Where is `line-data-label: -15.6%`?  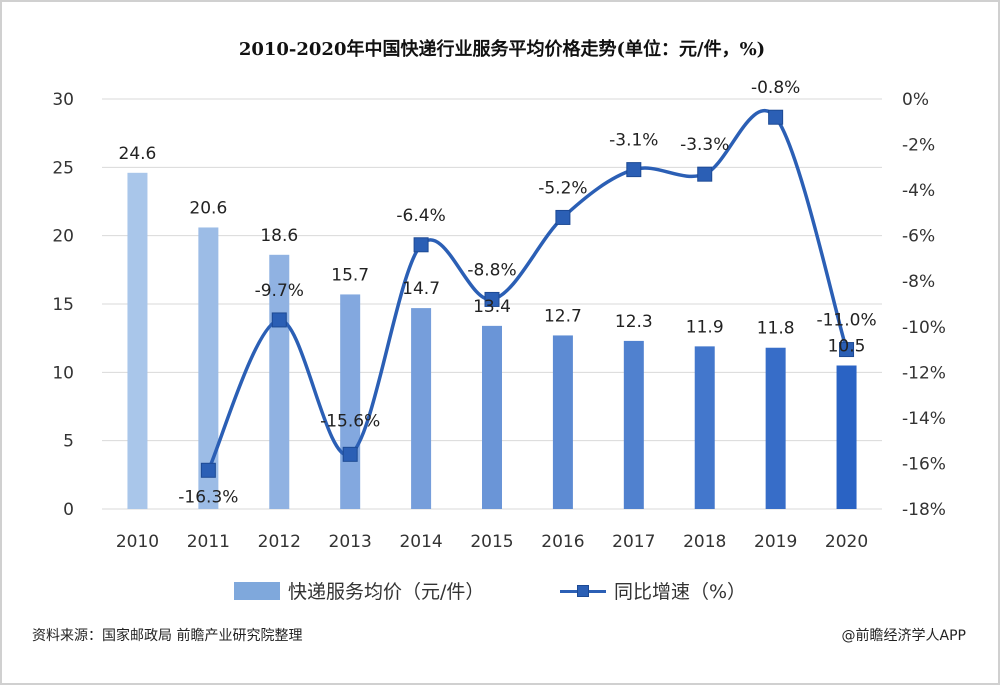
line-data-label: -15.6% is located at coordinates (350, 421).